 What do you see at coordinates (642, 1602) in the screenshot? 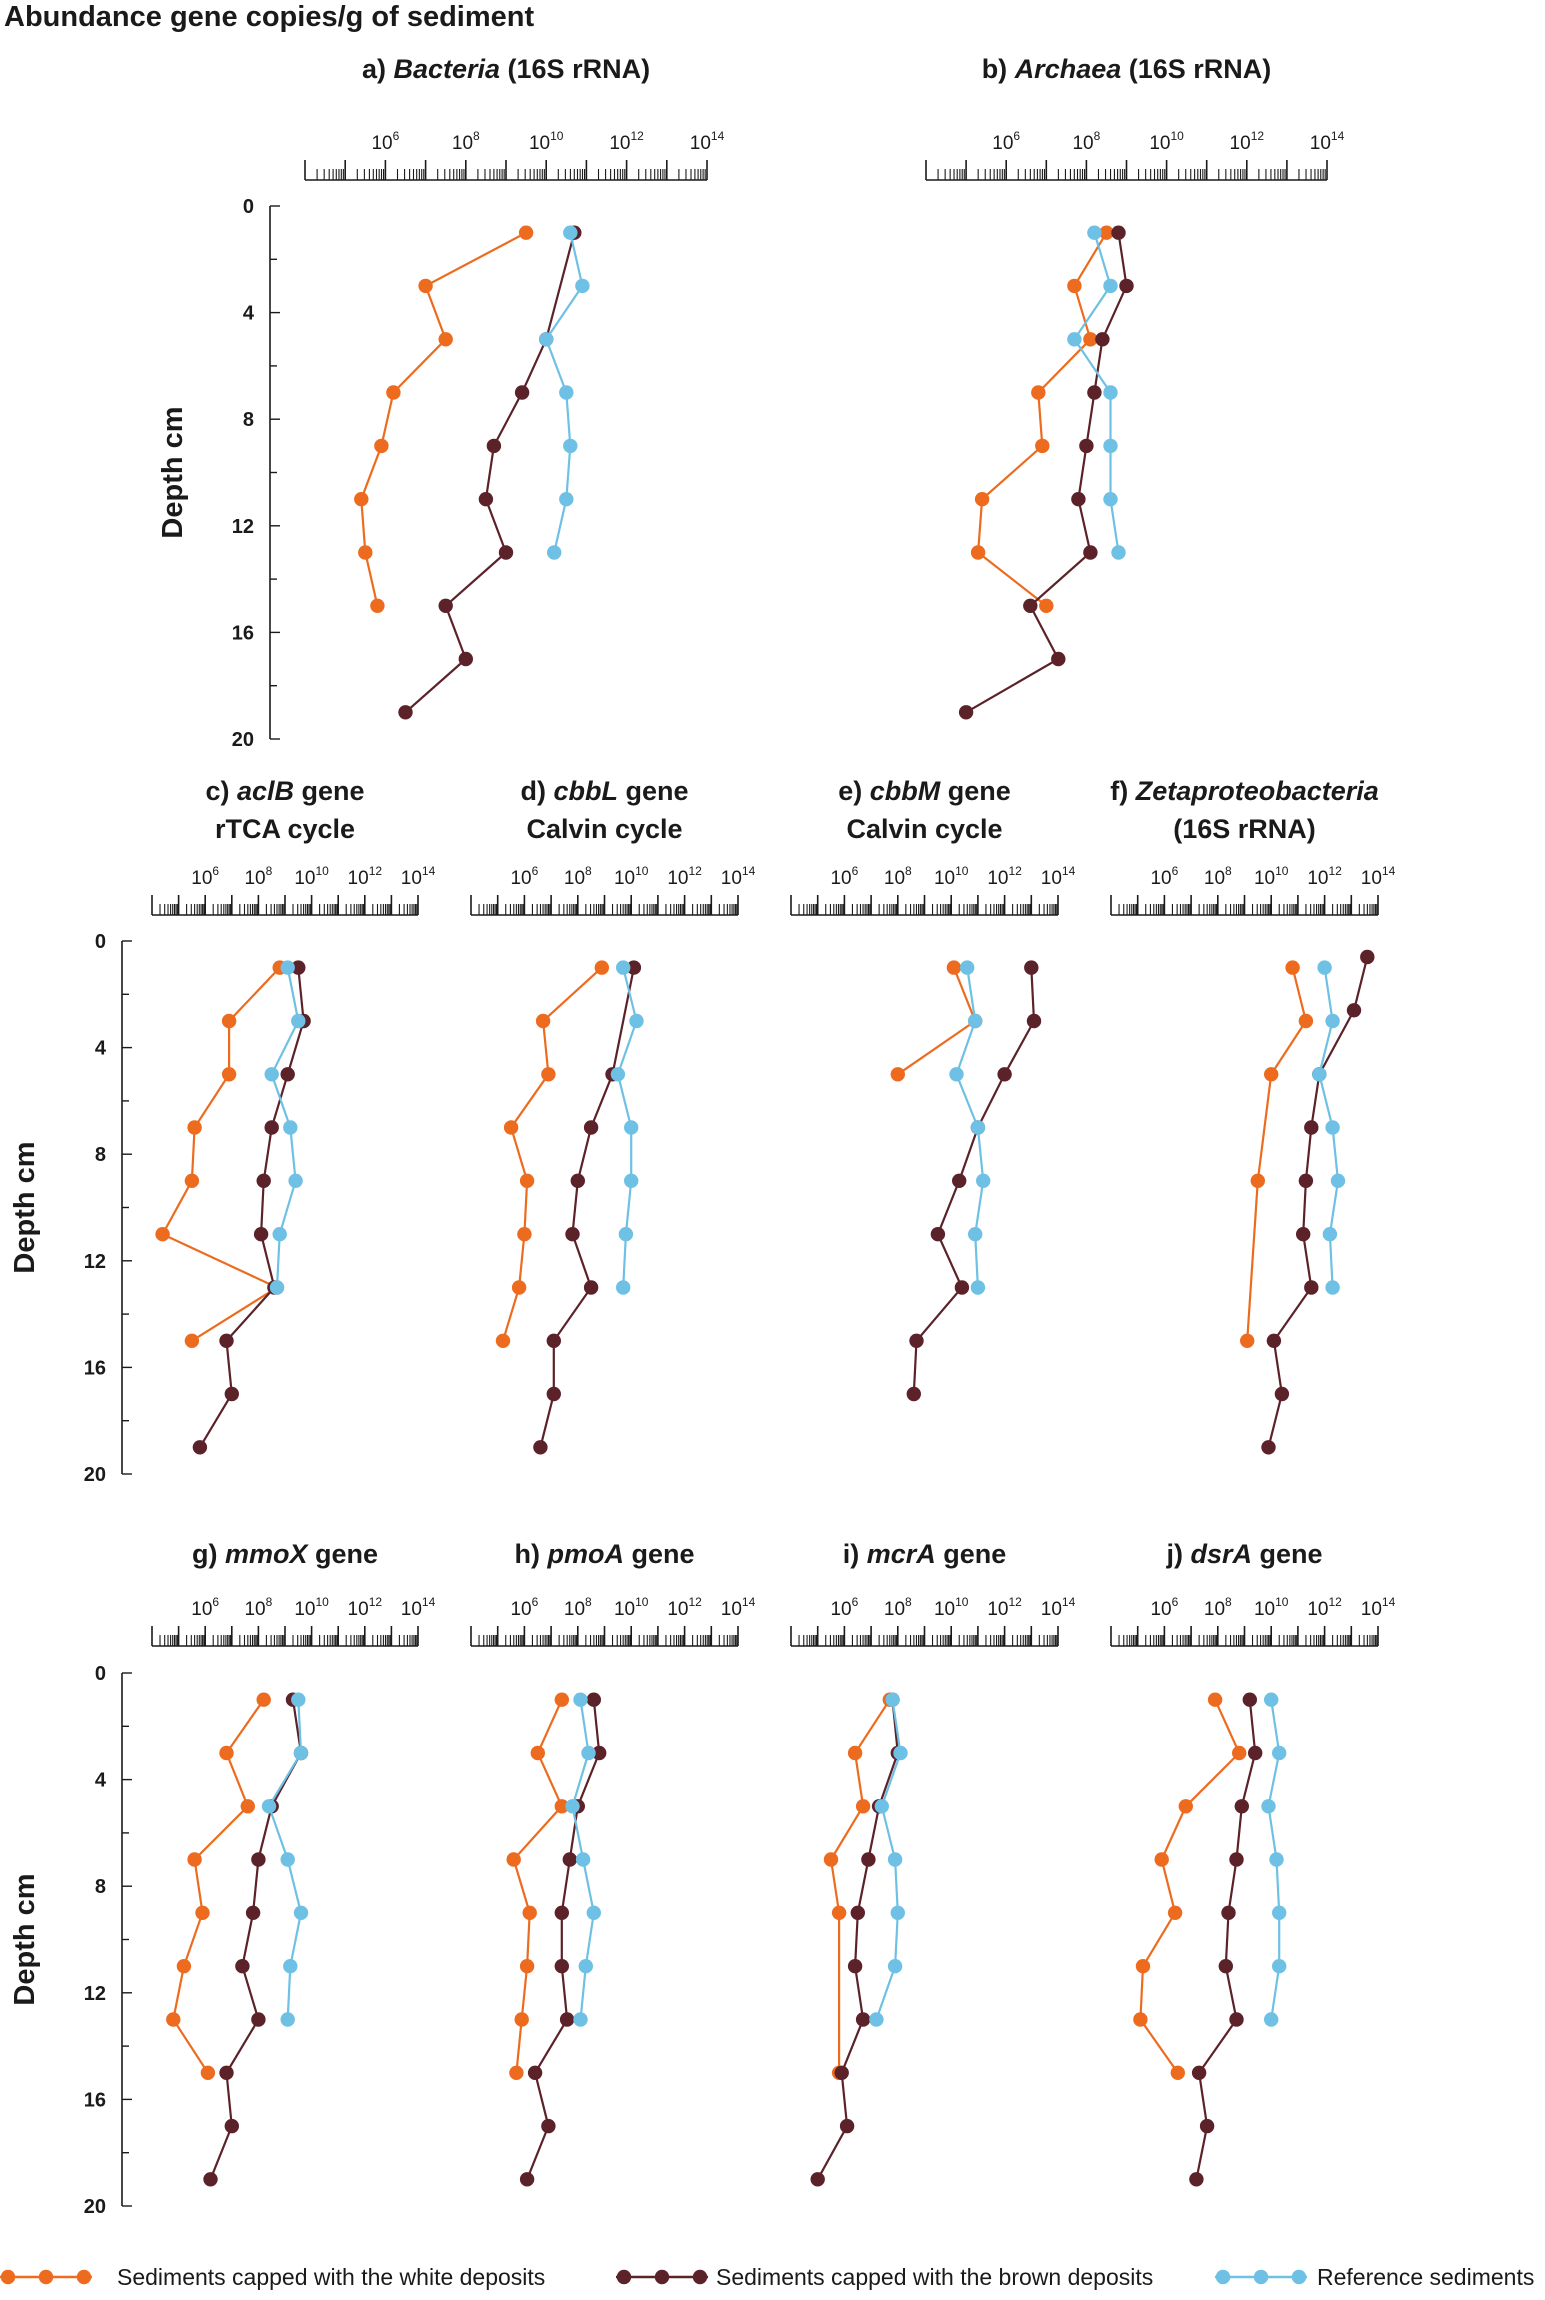
I see `x-tick-exponent: 10` at bounding box center [642, 1602].